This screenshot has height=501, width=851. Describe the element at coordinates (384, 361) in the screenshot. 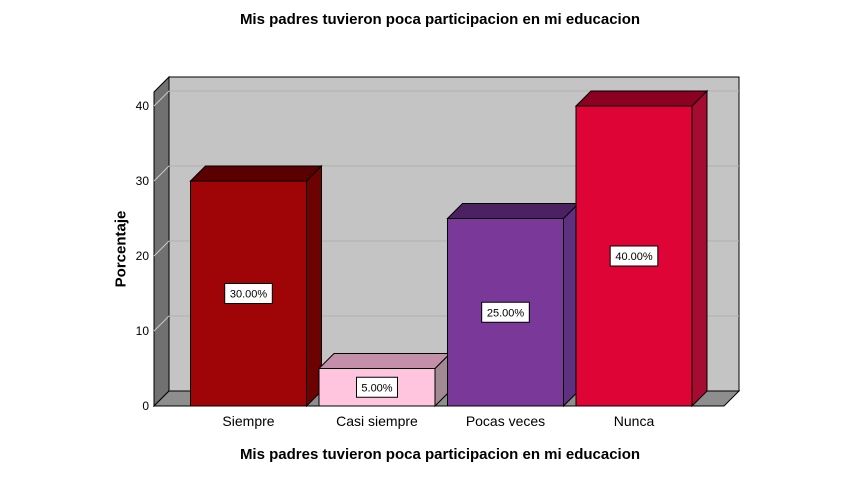

I see `bar-top-casi-siempre` at that location.